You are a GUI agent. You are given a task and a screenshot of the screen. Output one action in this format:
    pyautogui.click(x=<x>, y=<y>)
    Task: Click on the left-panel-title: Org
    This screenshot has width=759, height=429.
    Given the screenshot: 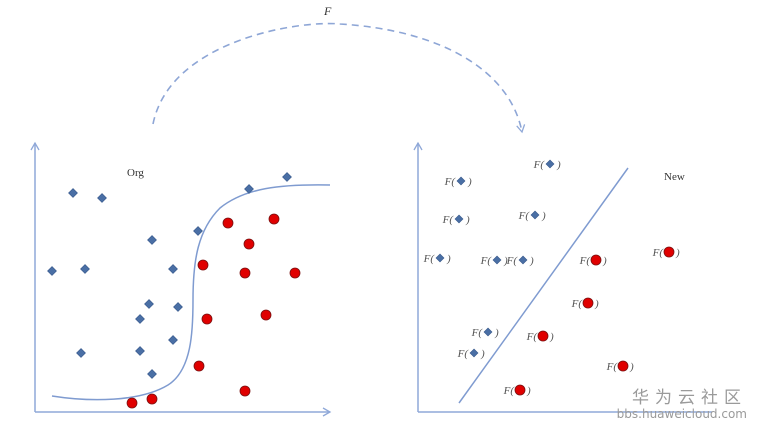 What is the action you would take?
    pyautogui.click(x=135, y=173)
    